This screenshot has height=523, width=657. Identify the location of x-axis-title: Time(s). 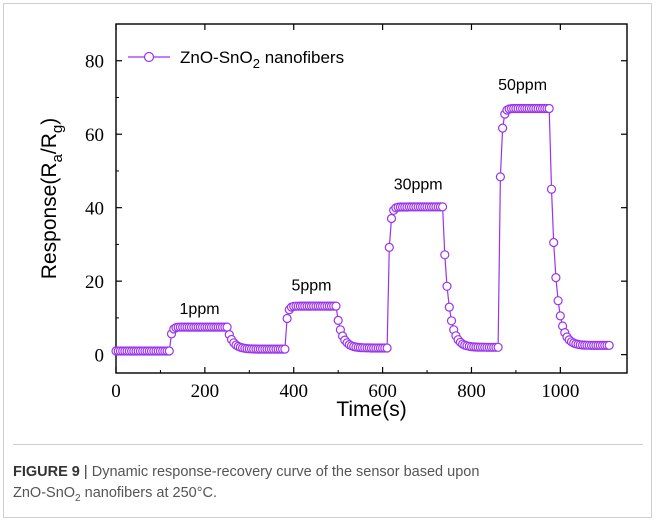
(371, 409).